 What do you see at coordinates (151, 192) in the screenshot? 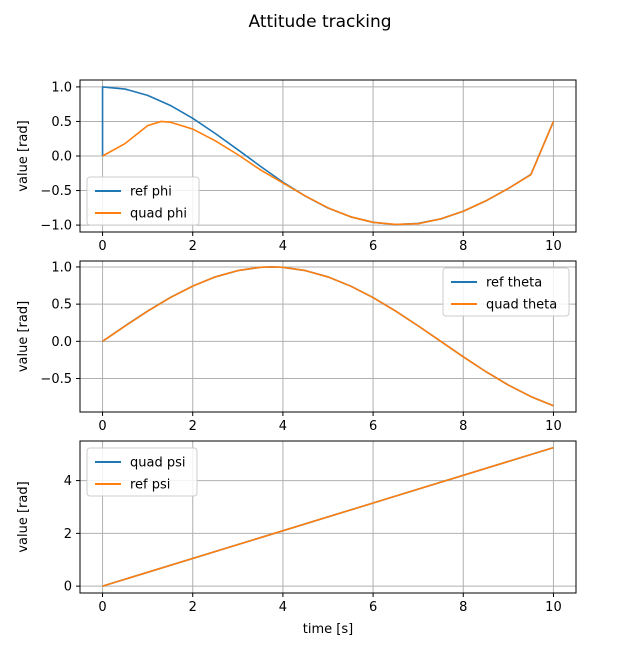
I see `legend-label: ref phi` at bounding box center [151, 192].